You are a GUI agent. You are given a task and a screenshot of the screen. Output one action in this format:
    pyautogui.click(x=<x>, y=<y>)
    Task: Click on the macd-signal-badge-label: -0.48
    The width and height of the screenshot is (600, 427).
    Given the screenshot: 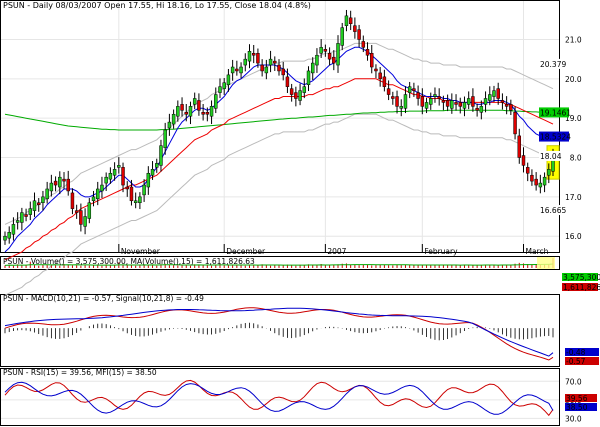 What is the action you would take?
    pyautogui.click(x=576, y=352)
    